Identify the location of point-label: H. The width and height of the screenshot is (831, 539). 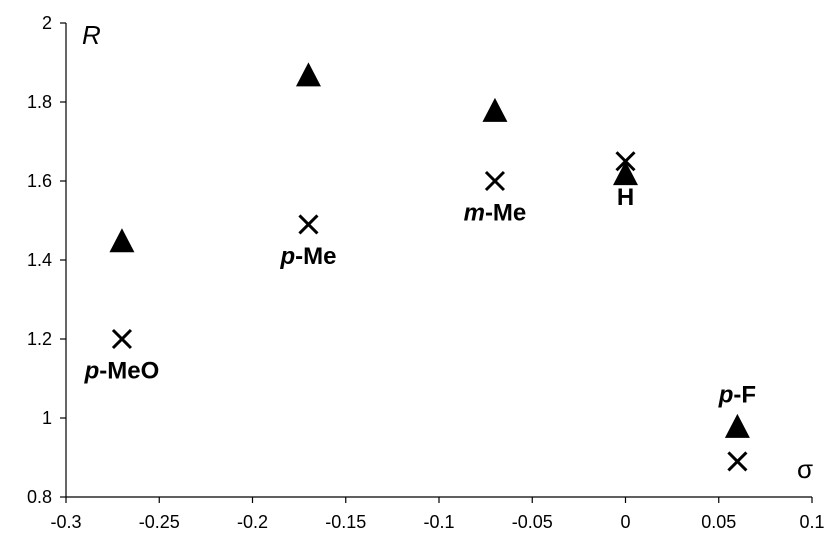
(625, 197).